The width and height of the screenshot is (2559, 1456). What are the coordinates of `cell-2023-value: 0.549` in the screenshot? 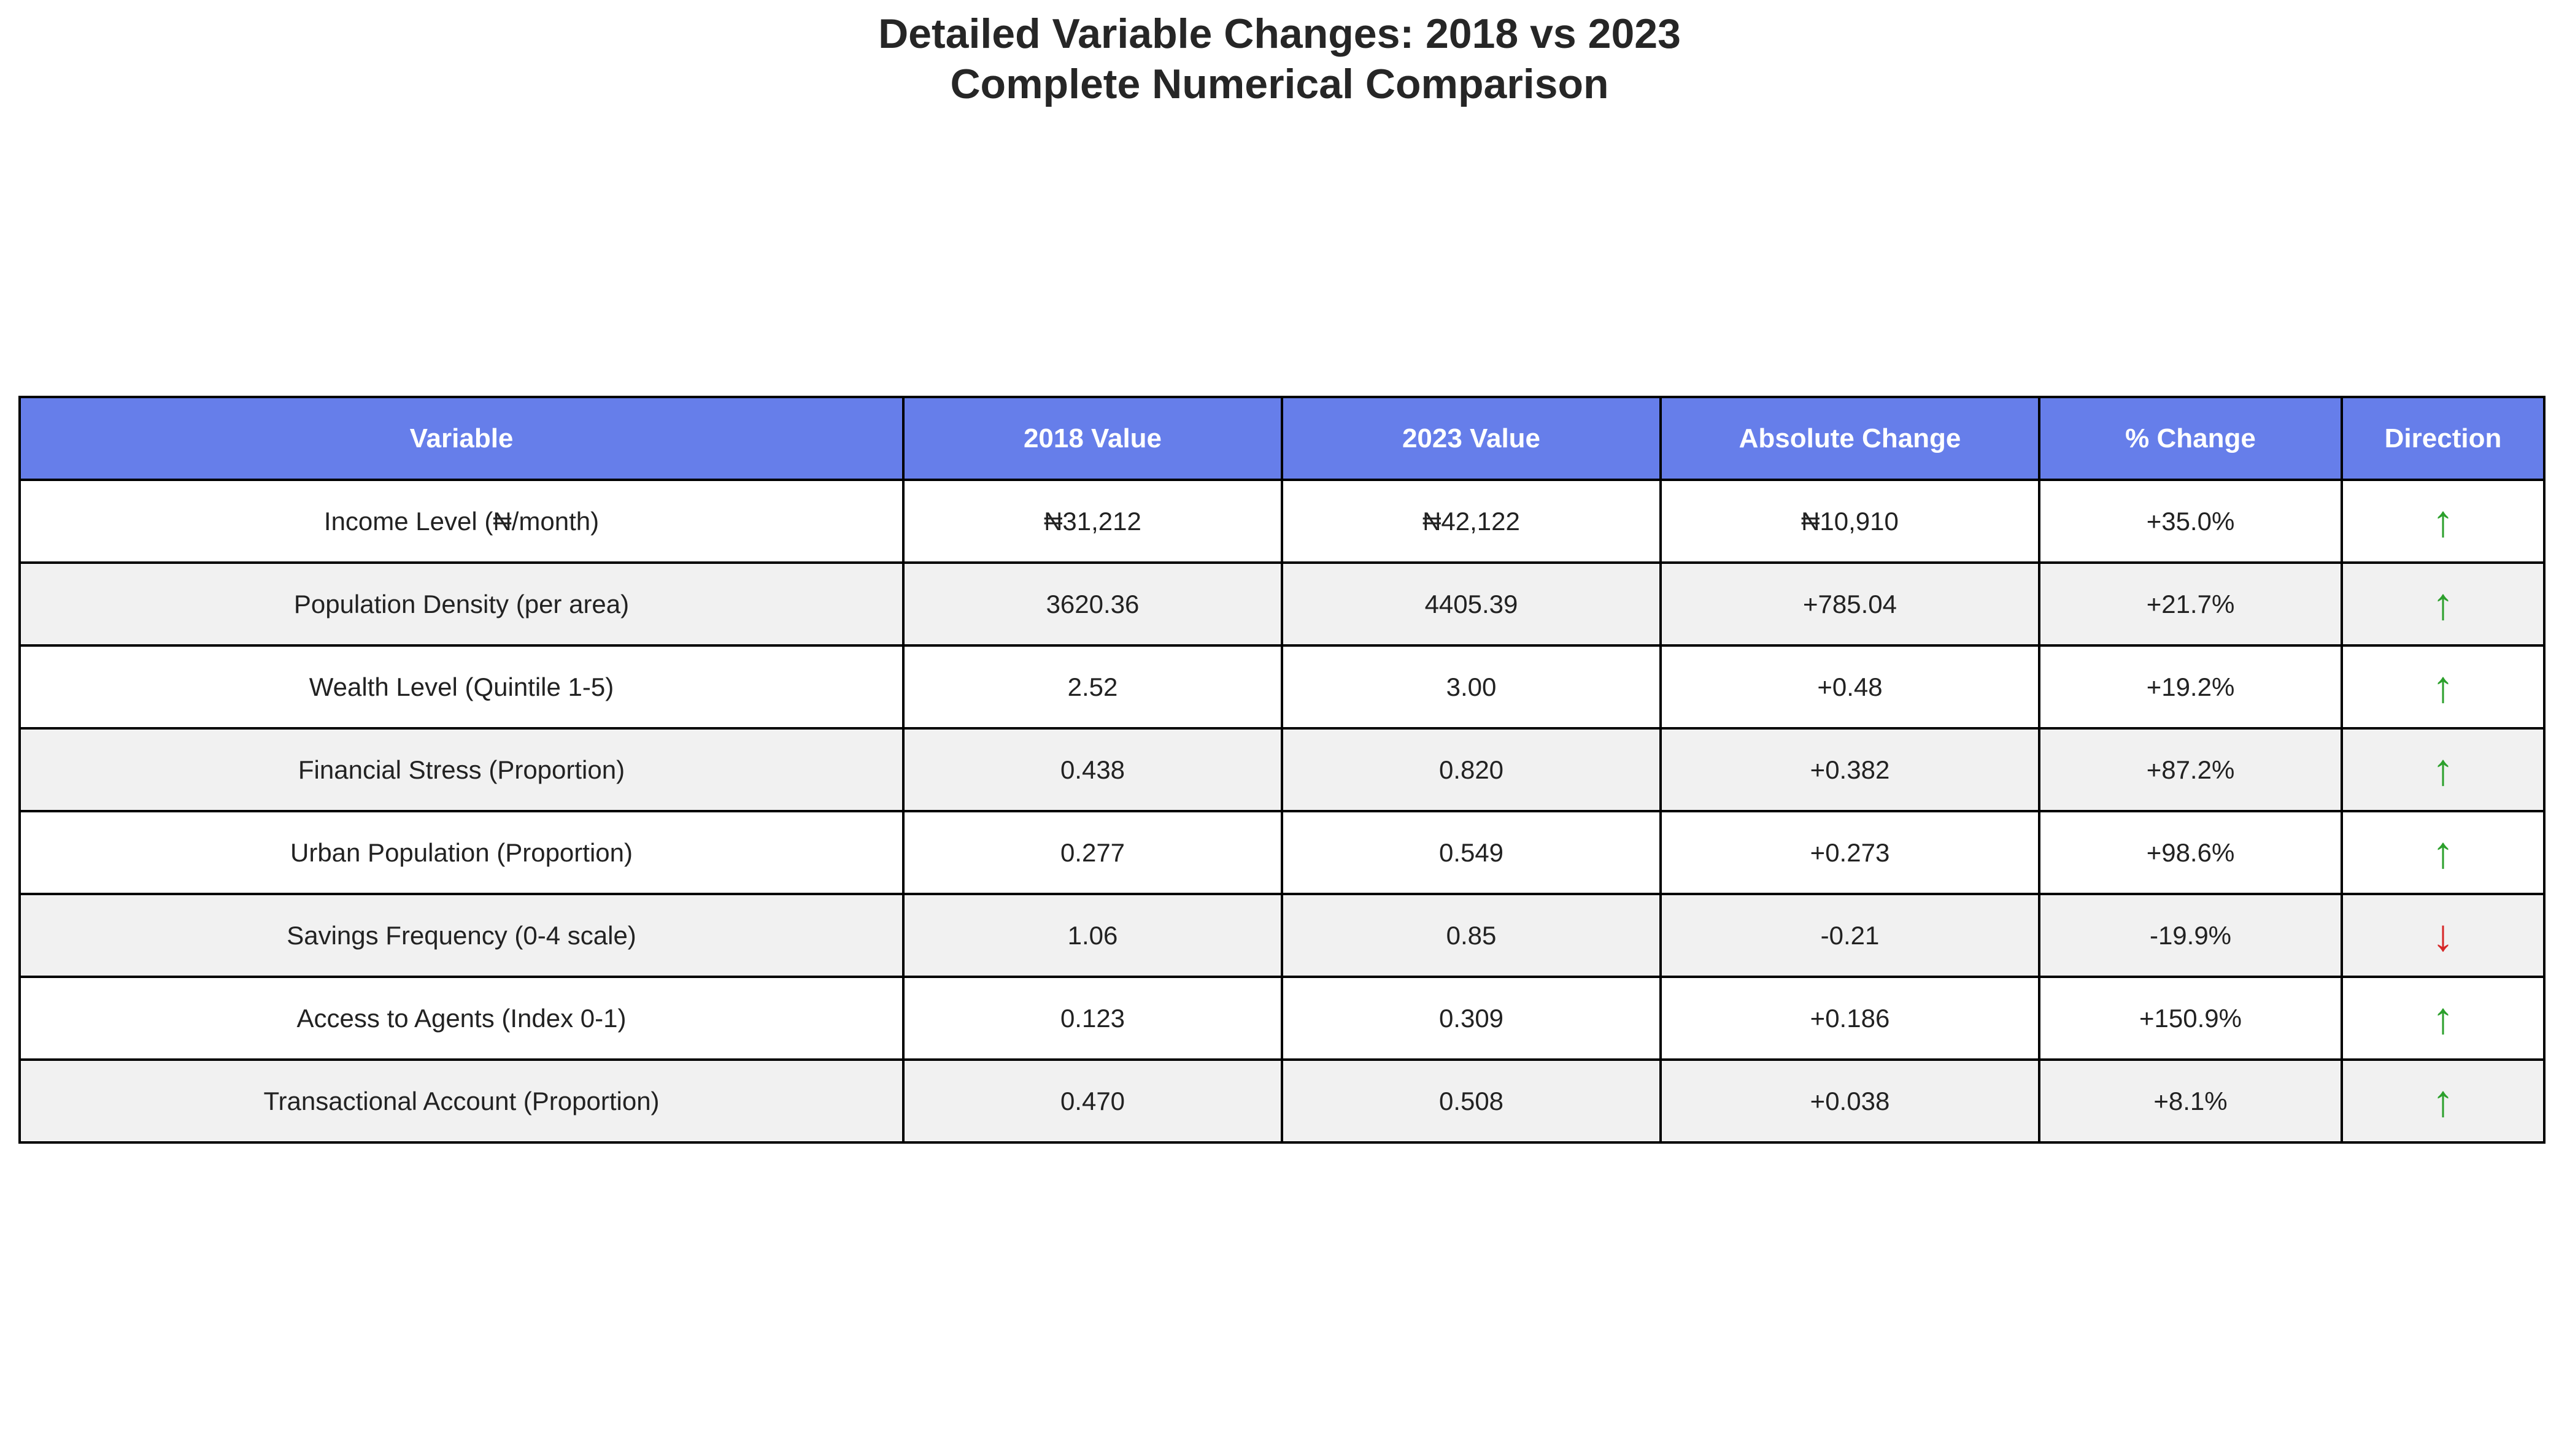 It's located at (1472, 852).